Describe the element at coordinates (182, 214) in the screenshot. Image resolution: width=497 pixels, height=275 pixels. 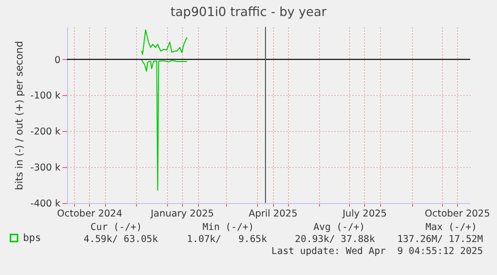
I see `x-tick-label: January 2025` at that location.